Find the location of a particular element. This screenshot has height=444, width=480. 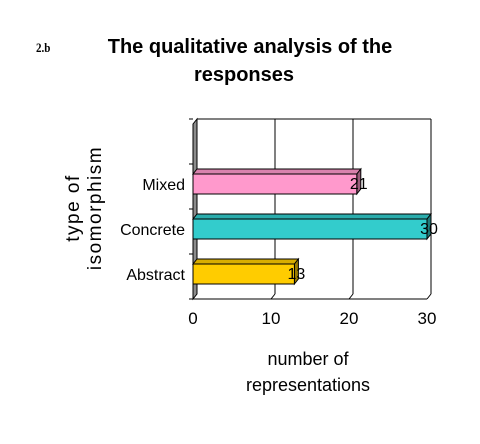

data-label-concrete: 30 is located at coordinates (429, 229).